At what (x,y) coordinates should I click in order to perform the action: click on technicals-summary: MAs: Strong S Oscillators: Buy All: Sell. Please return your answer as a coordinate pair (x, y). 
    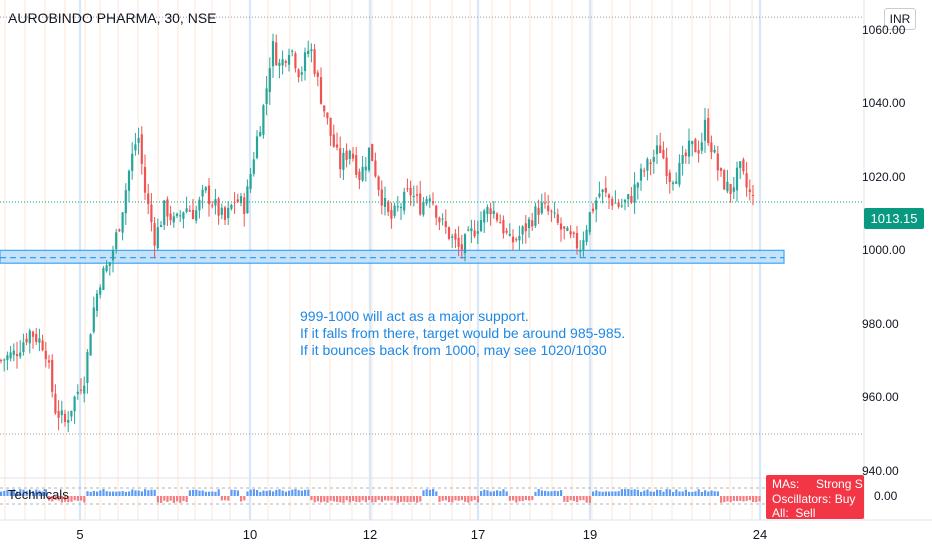
    Looking at the image, I should click on (815, 497).